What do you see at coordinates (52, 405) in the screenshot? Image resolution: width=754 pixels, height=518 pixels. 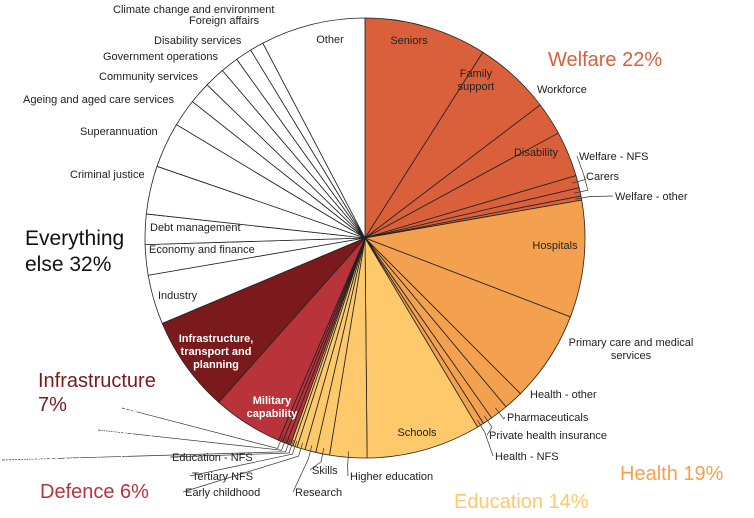 I see `group-label-infrastructure-7-line-2: 7%` at bounding box center [52, 405].